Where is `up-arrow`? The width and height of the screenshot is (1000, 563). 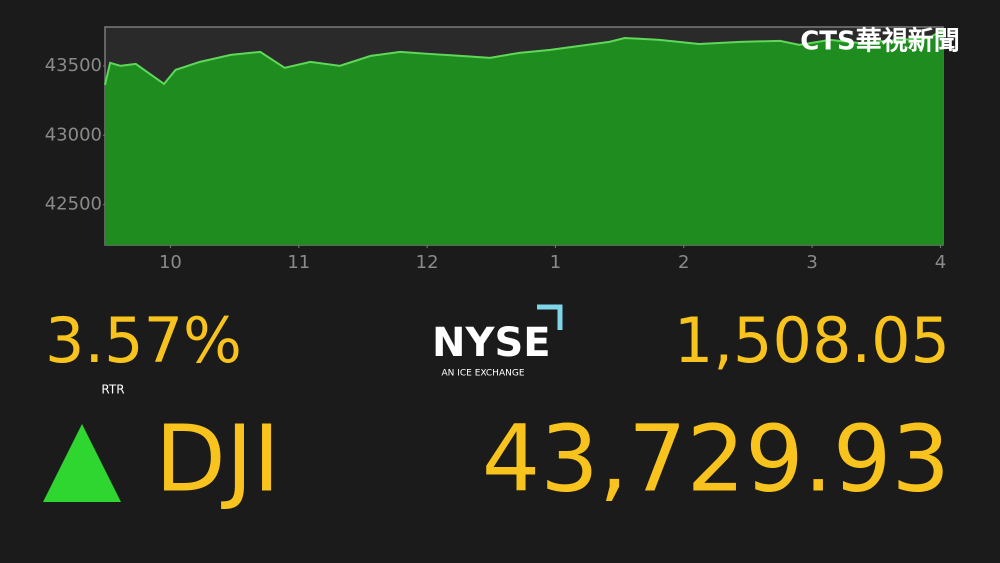
up-arrow is located at coordinates (82, 463).